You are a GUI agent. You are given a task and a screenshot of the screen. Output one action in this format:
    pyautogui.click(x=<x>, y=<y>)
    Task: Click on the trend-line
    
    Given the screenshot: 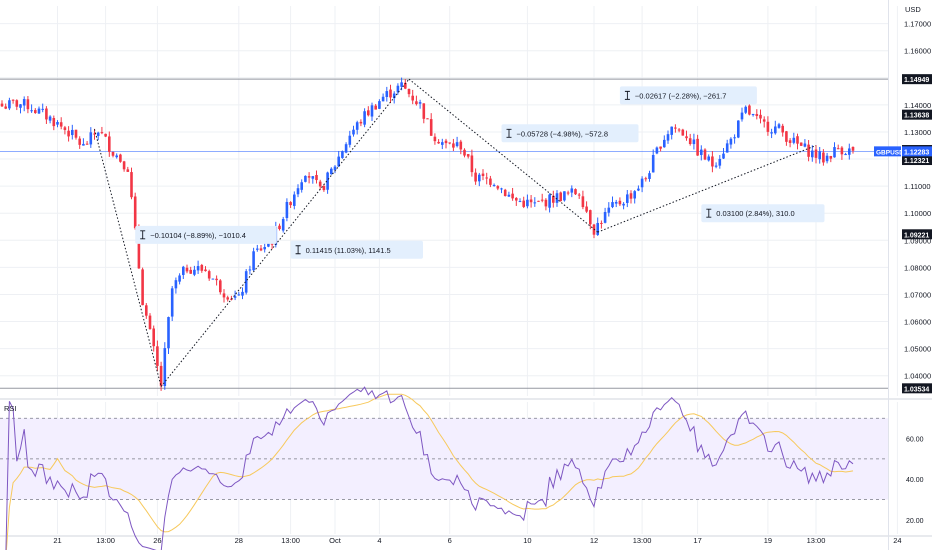 What is the action you would take?
    pyautogui.click(x=285, y=232)
    